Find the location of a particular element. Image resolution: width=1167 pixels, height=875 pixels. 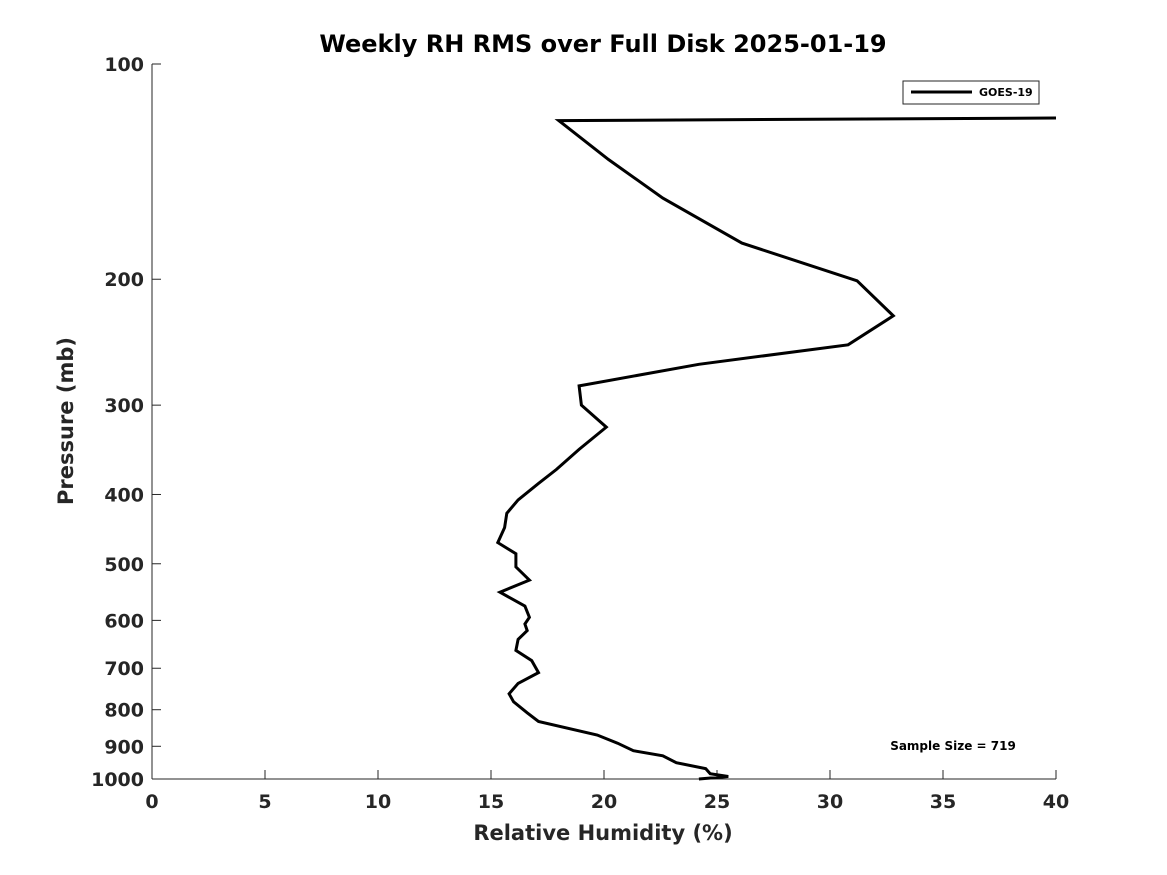

x-axis-ticks: 0 5 10 15 20 25 30 35 40 is located at coordinates (607, 791).